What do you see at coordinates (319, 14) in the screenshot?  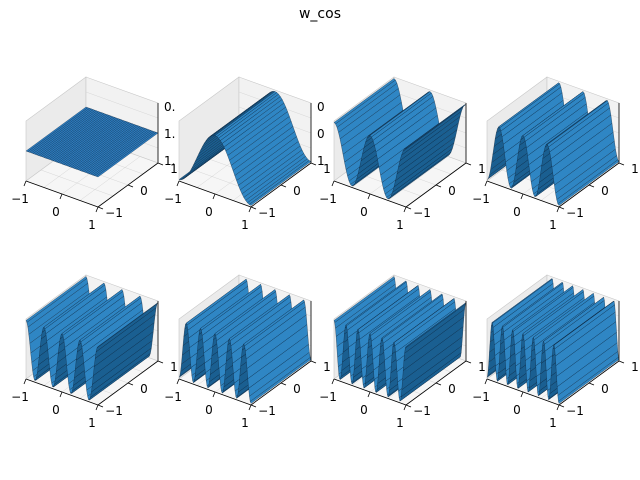 I see `figure-title: w_cos` at bounding box center [319, 14].